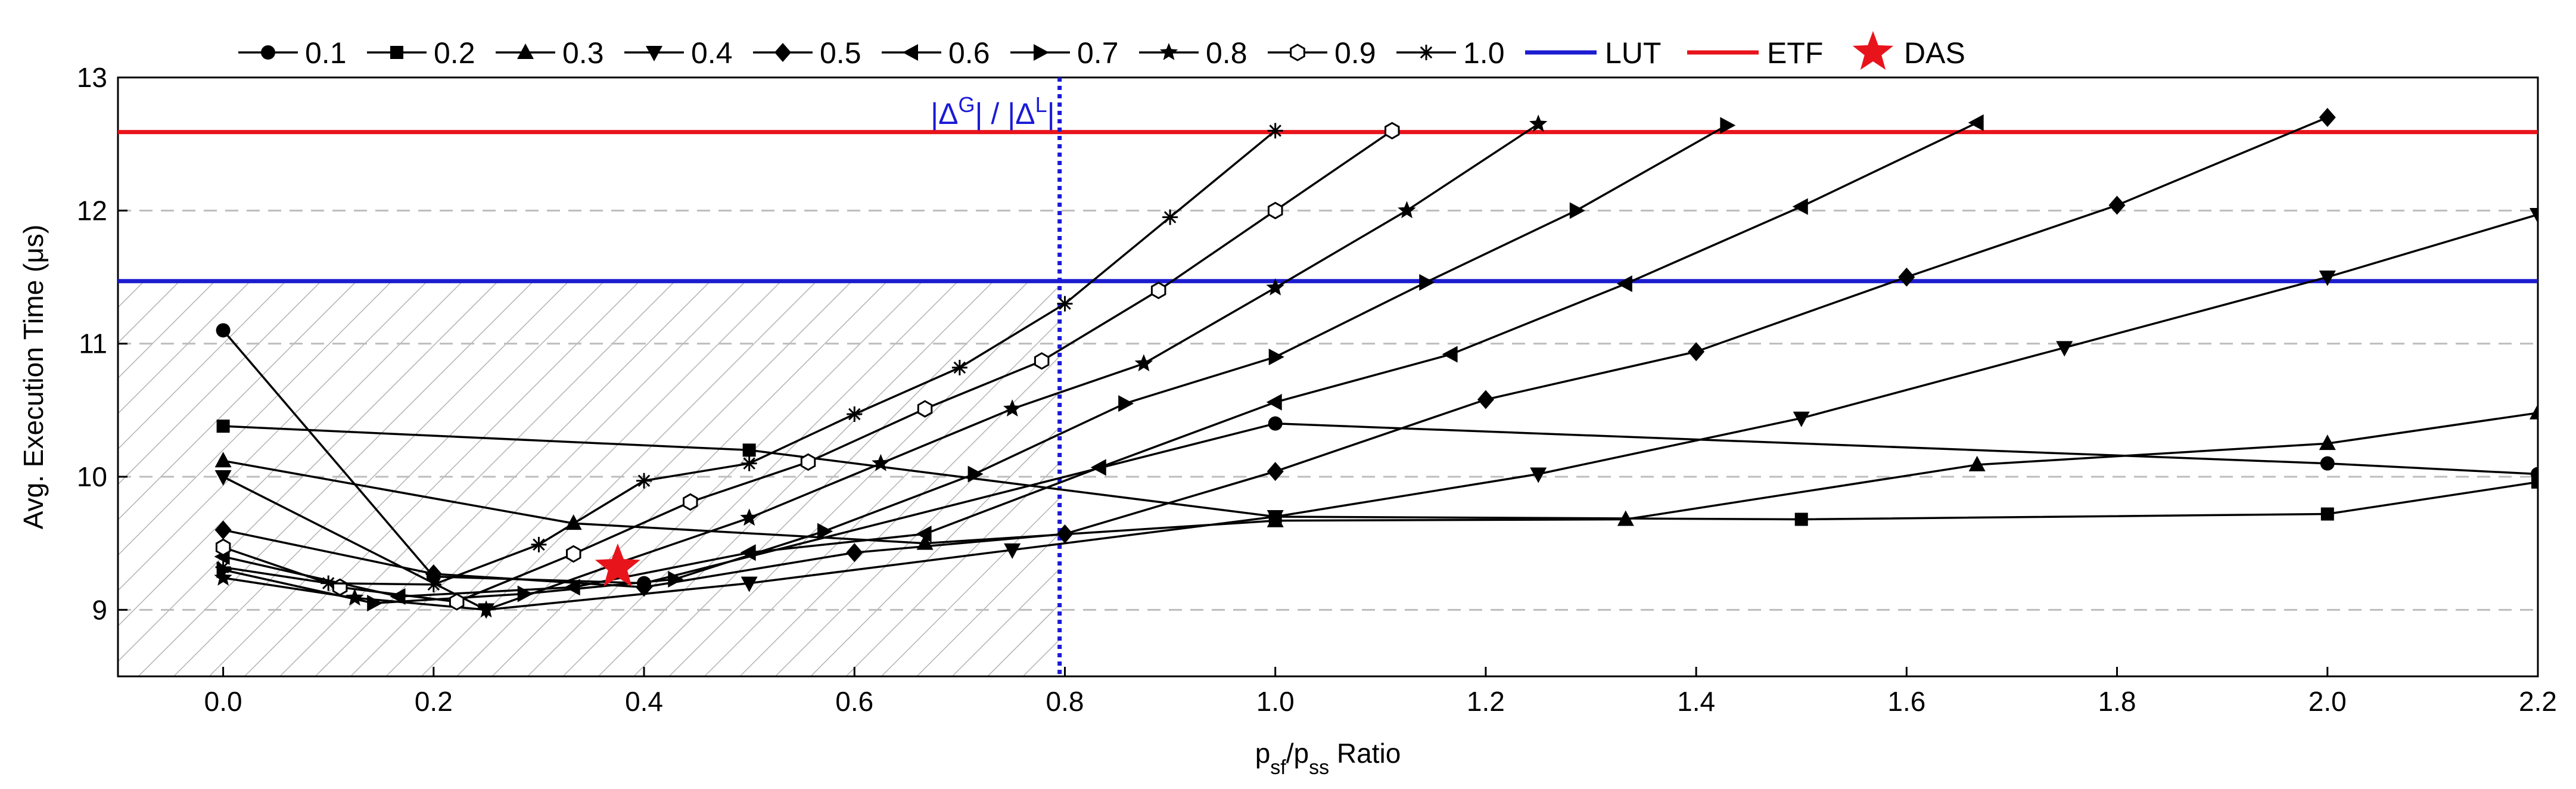 The height and width of the screenshot is (789, 2576). What do you see at coordinates (644, 701) in the screenshot?
I see `x-tick-label: 0.4` at bounding box center [644, 701].